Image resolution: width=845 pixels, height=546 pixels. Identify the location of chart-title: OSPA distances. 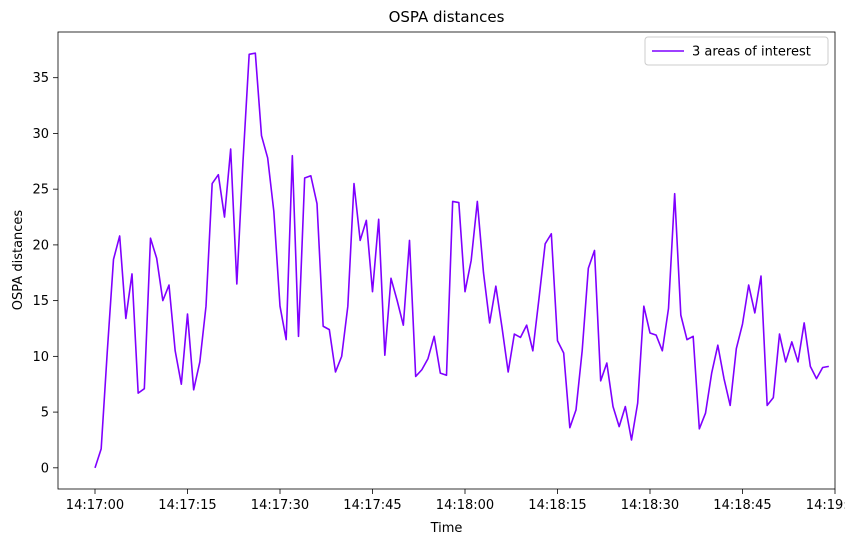
(447, 17).